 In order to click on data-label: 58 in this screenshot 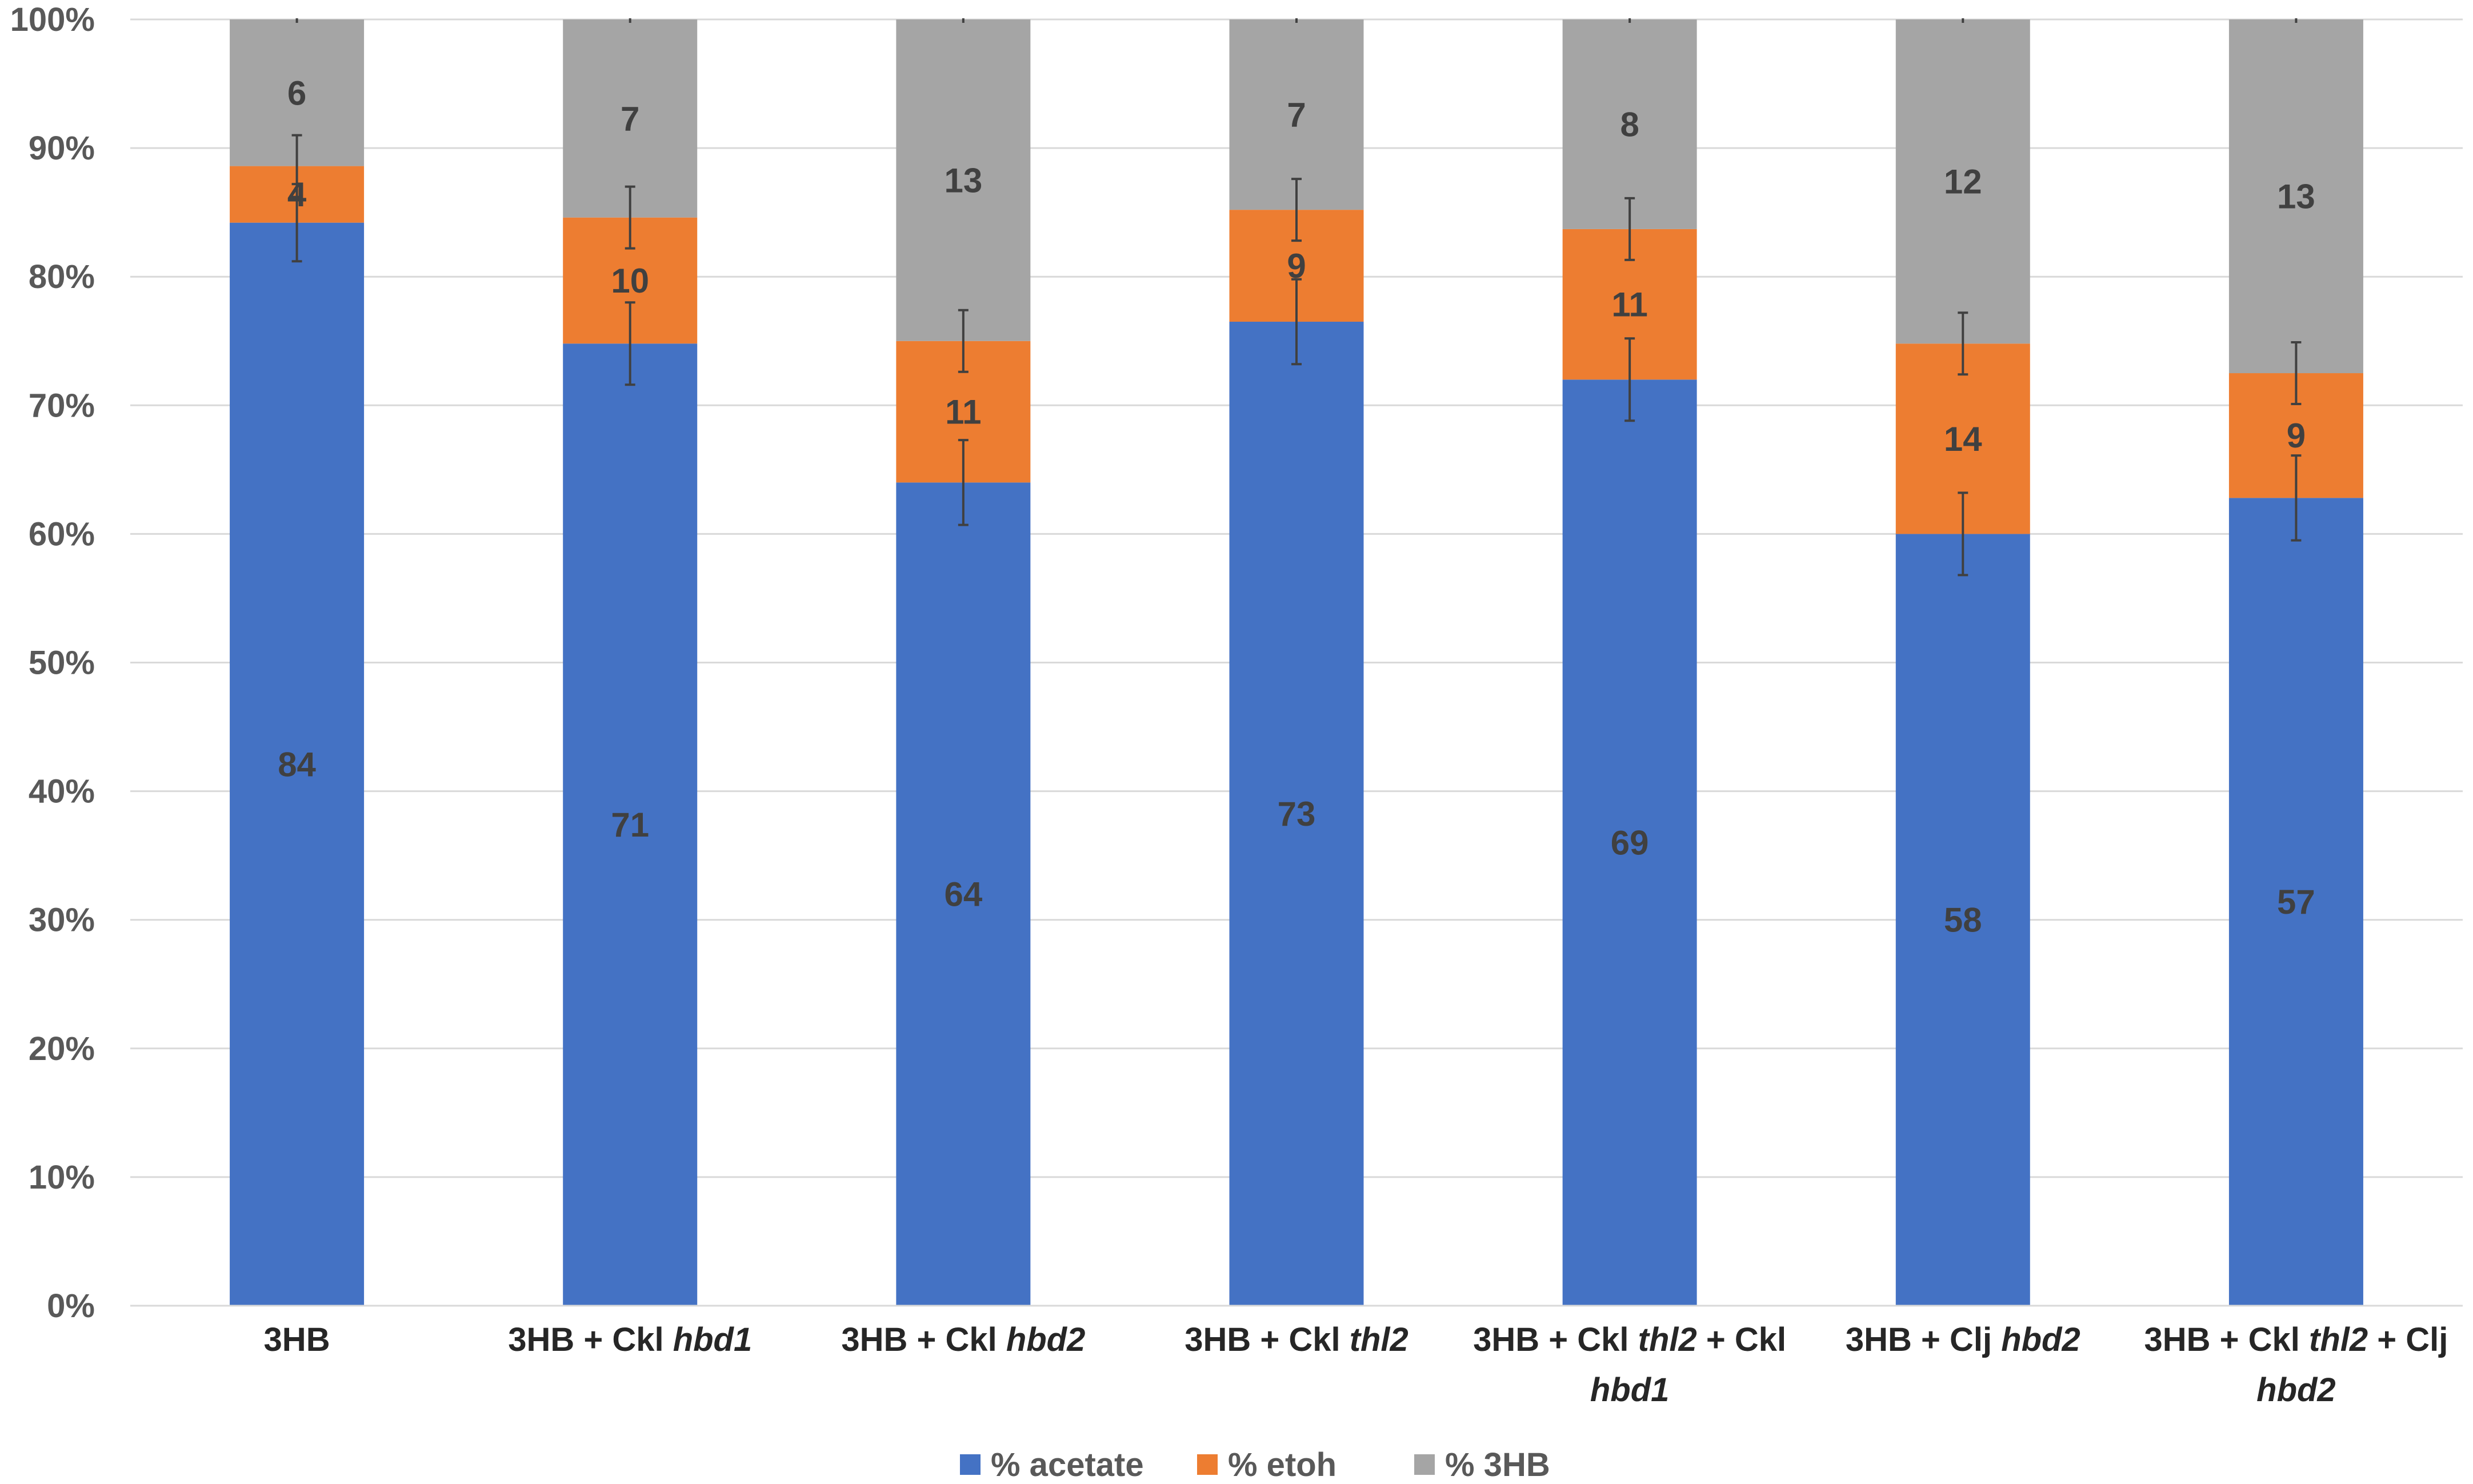, I will do `click(1963, 920)`.